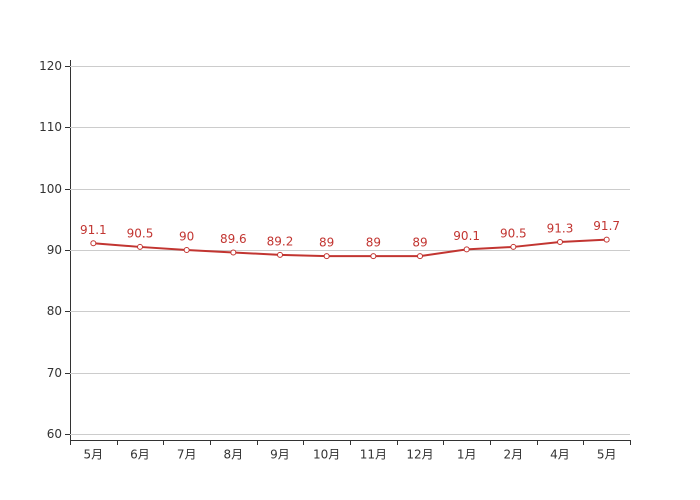 This screenshot has width=700, height=500. Describe the element at coordinates (514, 455) in the screenshot. I see `x-tick-label: 2月` at that location.